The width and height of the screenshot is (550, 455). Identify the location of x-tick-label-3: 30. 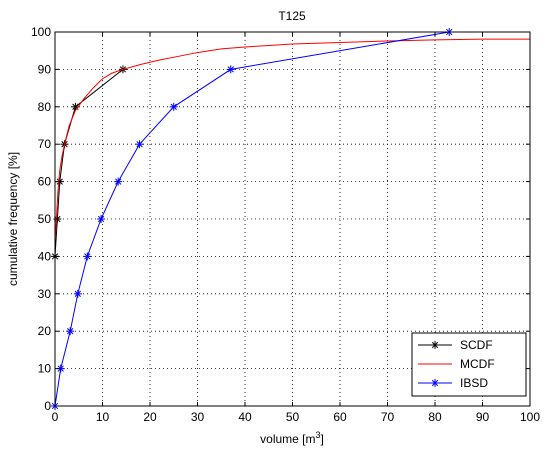
(198, 417).